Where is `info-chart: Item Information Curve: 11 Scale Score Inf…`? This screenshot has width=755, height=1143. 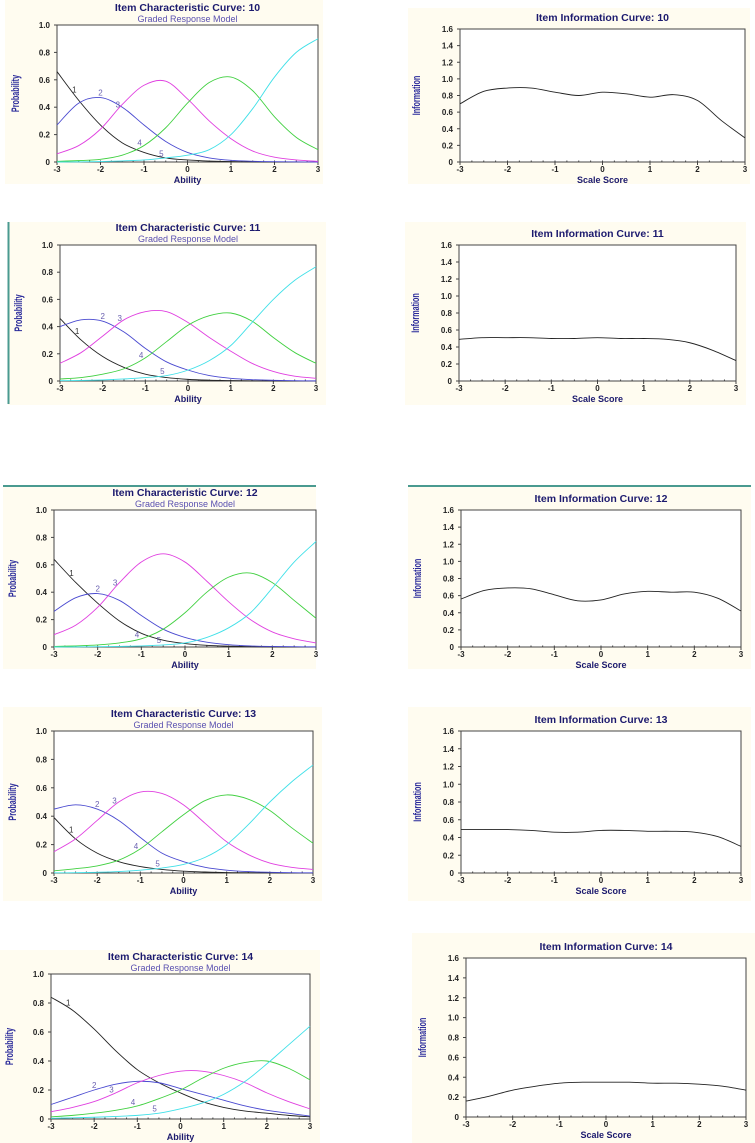
info-chart: Item Information Curve: 11 Scale Score Inf… is located at coordinates (575, 313).